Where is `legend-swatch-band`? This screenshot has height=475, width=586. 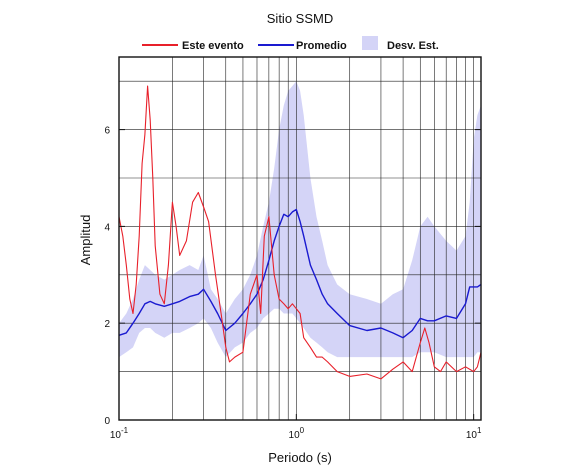 legend-swatch-band is located at coordinates (370, 43).